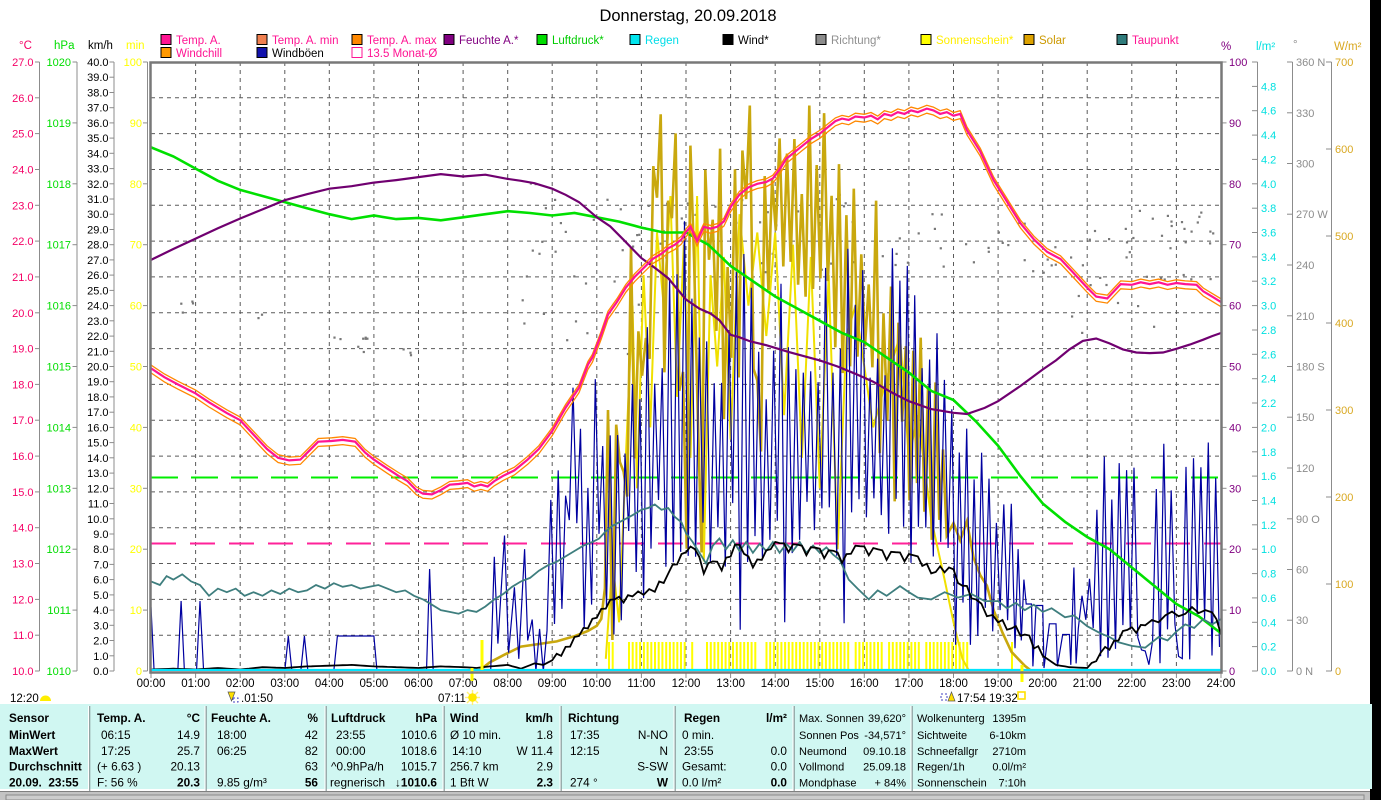 The height and width of the screenshot is (800, 1381). Describe the element at coordinates (1268, 575) in the screenshot. I see `svg-text: 0.8` at that location.